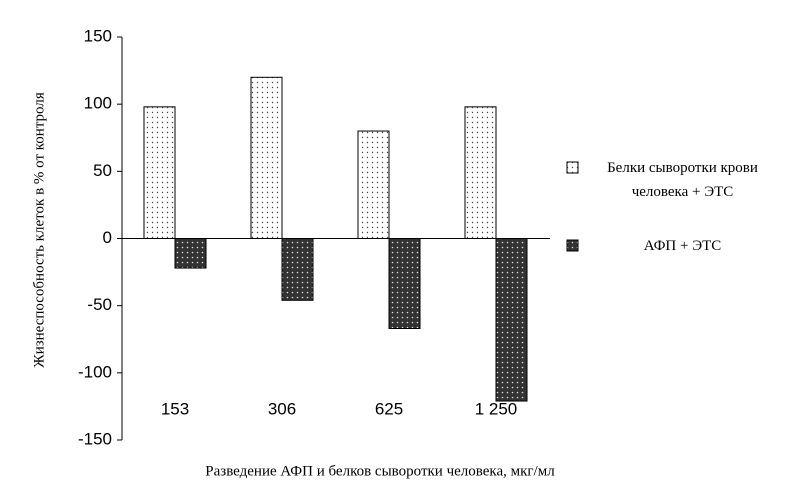  What do you see at coordinates (175, 408) in the screenshot?
I see `x-tick-label: 153` at bounding box center [175, 408].